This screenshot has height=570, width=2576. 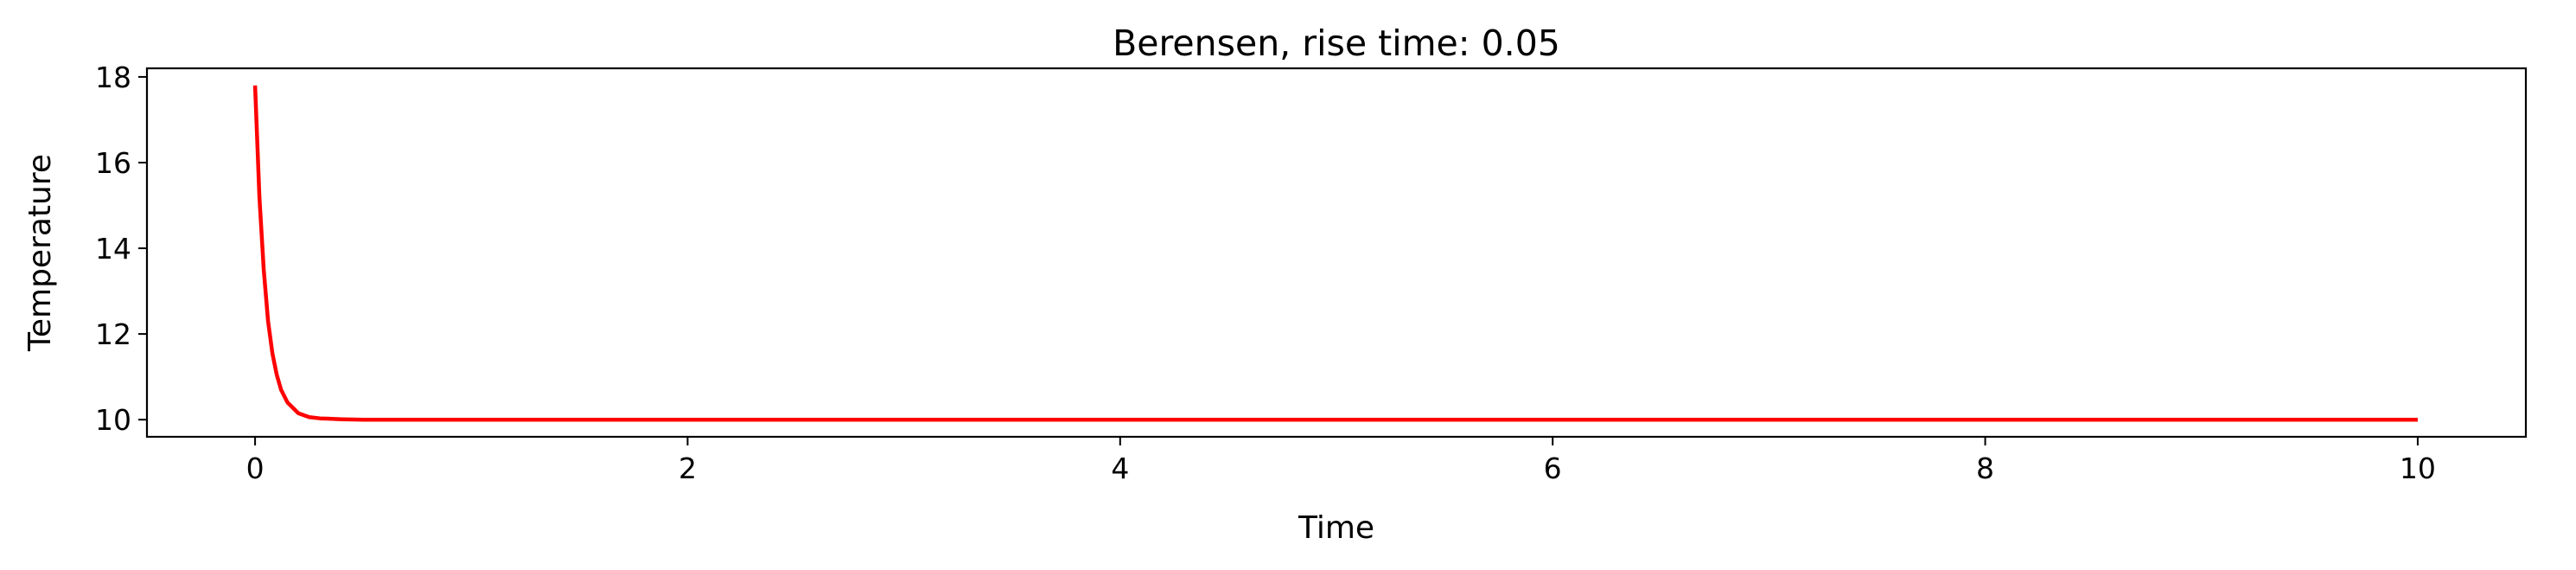 What do you see at coordinates (1341, 461) in the screenshot?
I see `x-axis-ticks: 0 2 4 6 8 10` at bounding box center [1341, 461].